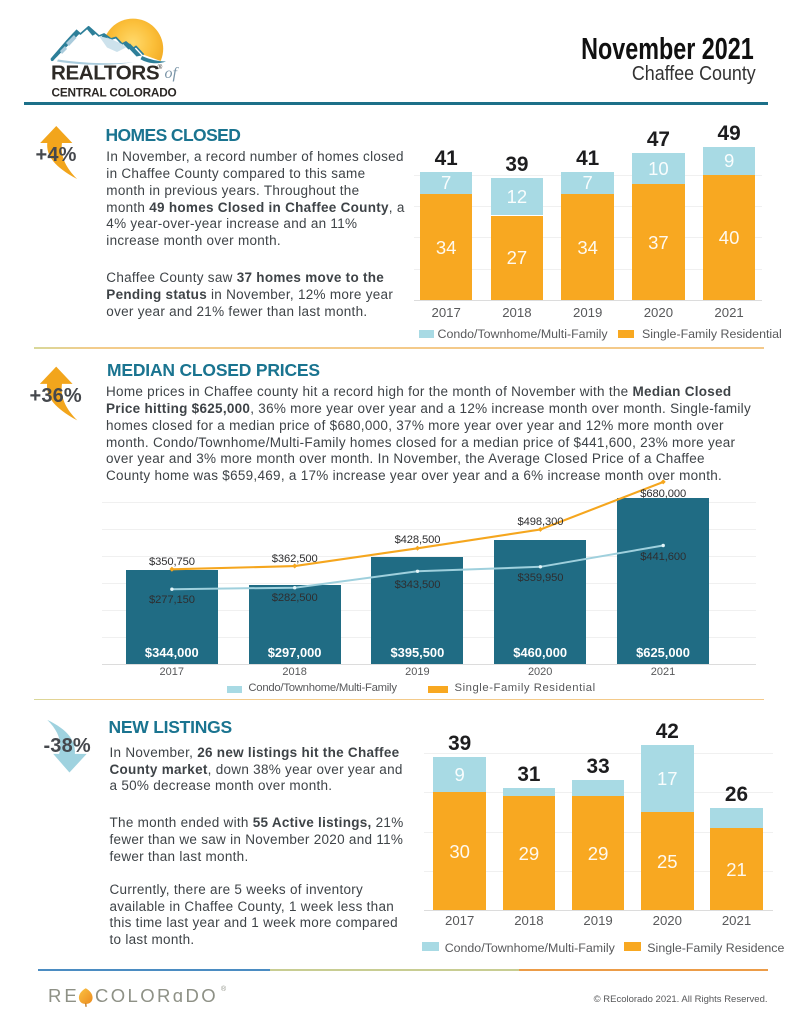 Image resolution: width=791 pixels, height=1024 pixels. Describe the element at coordinates (172, 73) in the screenshot. I see `svg-text: of` at that location.